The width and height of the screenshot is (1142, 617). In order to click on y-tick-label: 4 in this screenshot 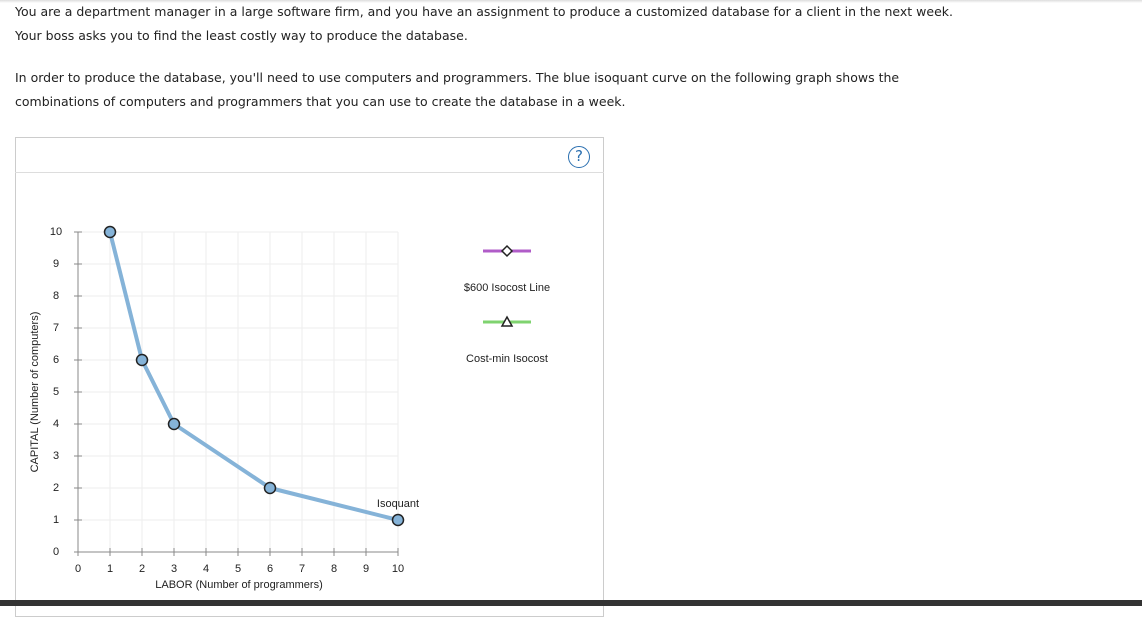, I will do `click(56, 424)`.